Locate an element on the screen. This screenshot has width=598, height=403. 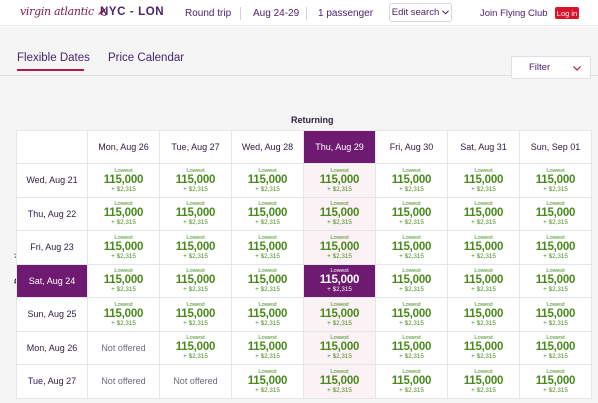
depart-date-header: Fri, Aug 23 is located at coordinates (52, 248).